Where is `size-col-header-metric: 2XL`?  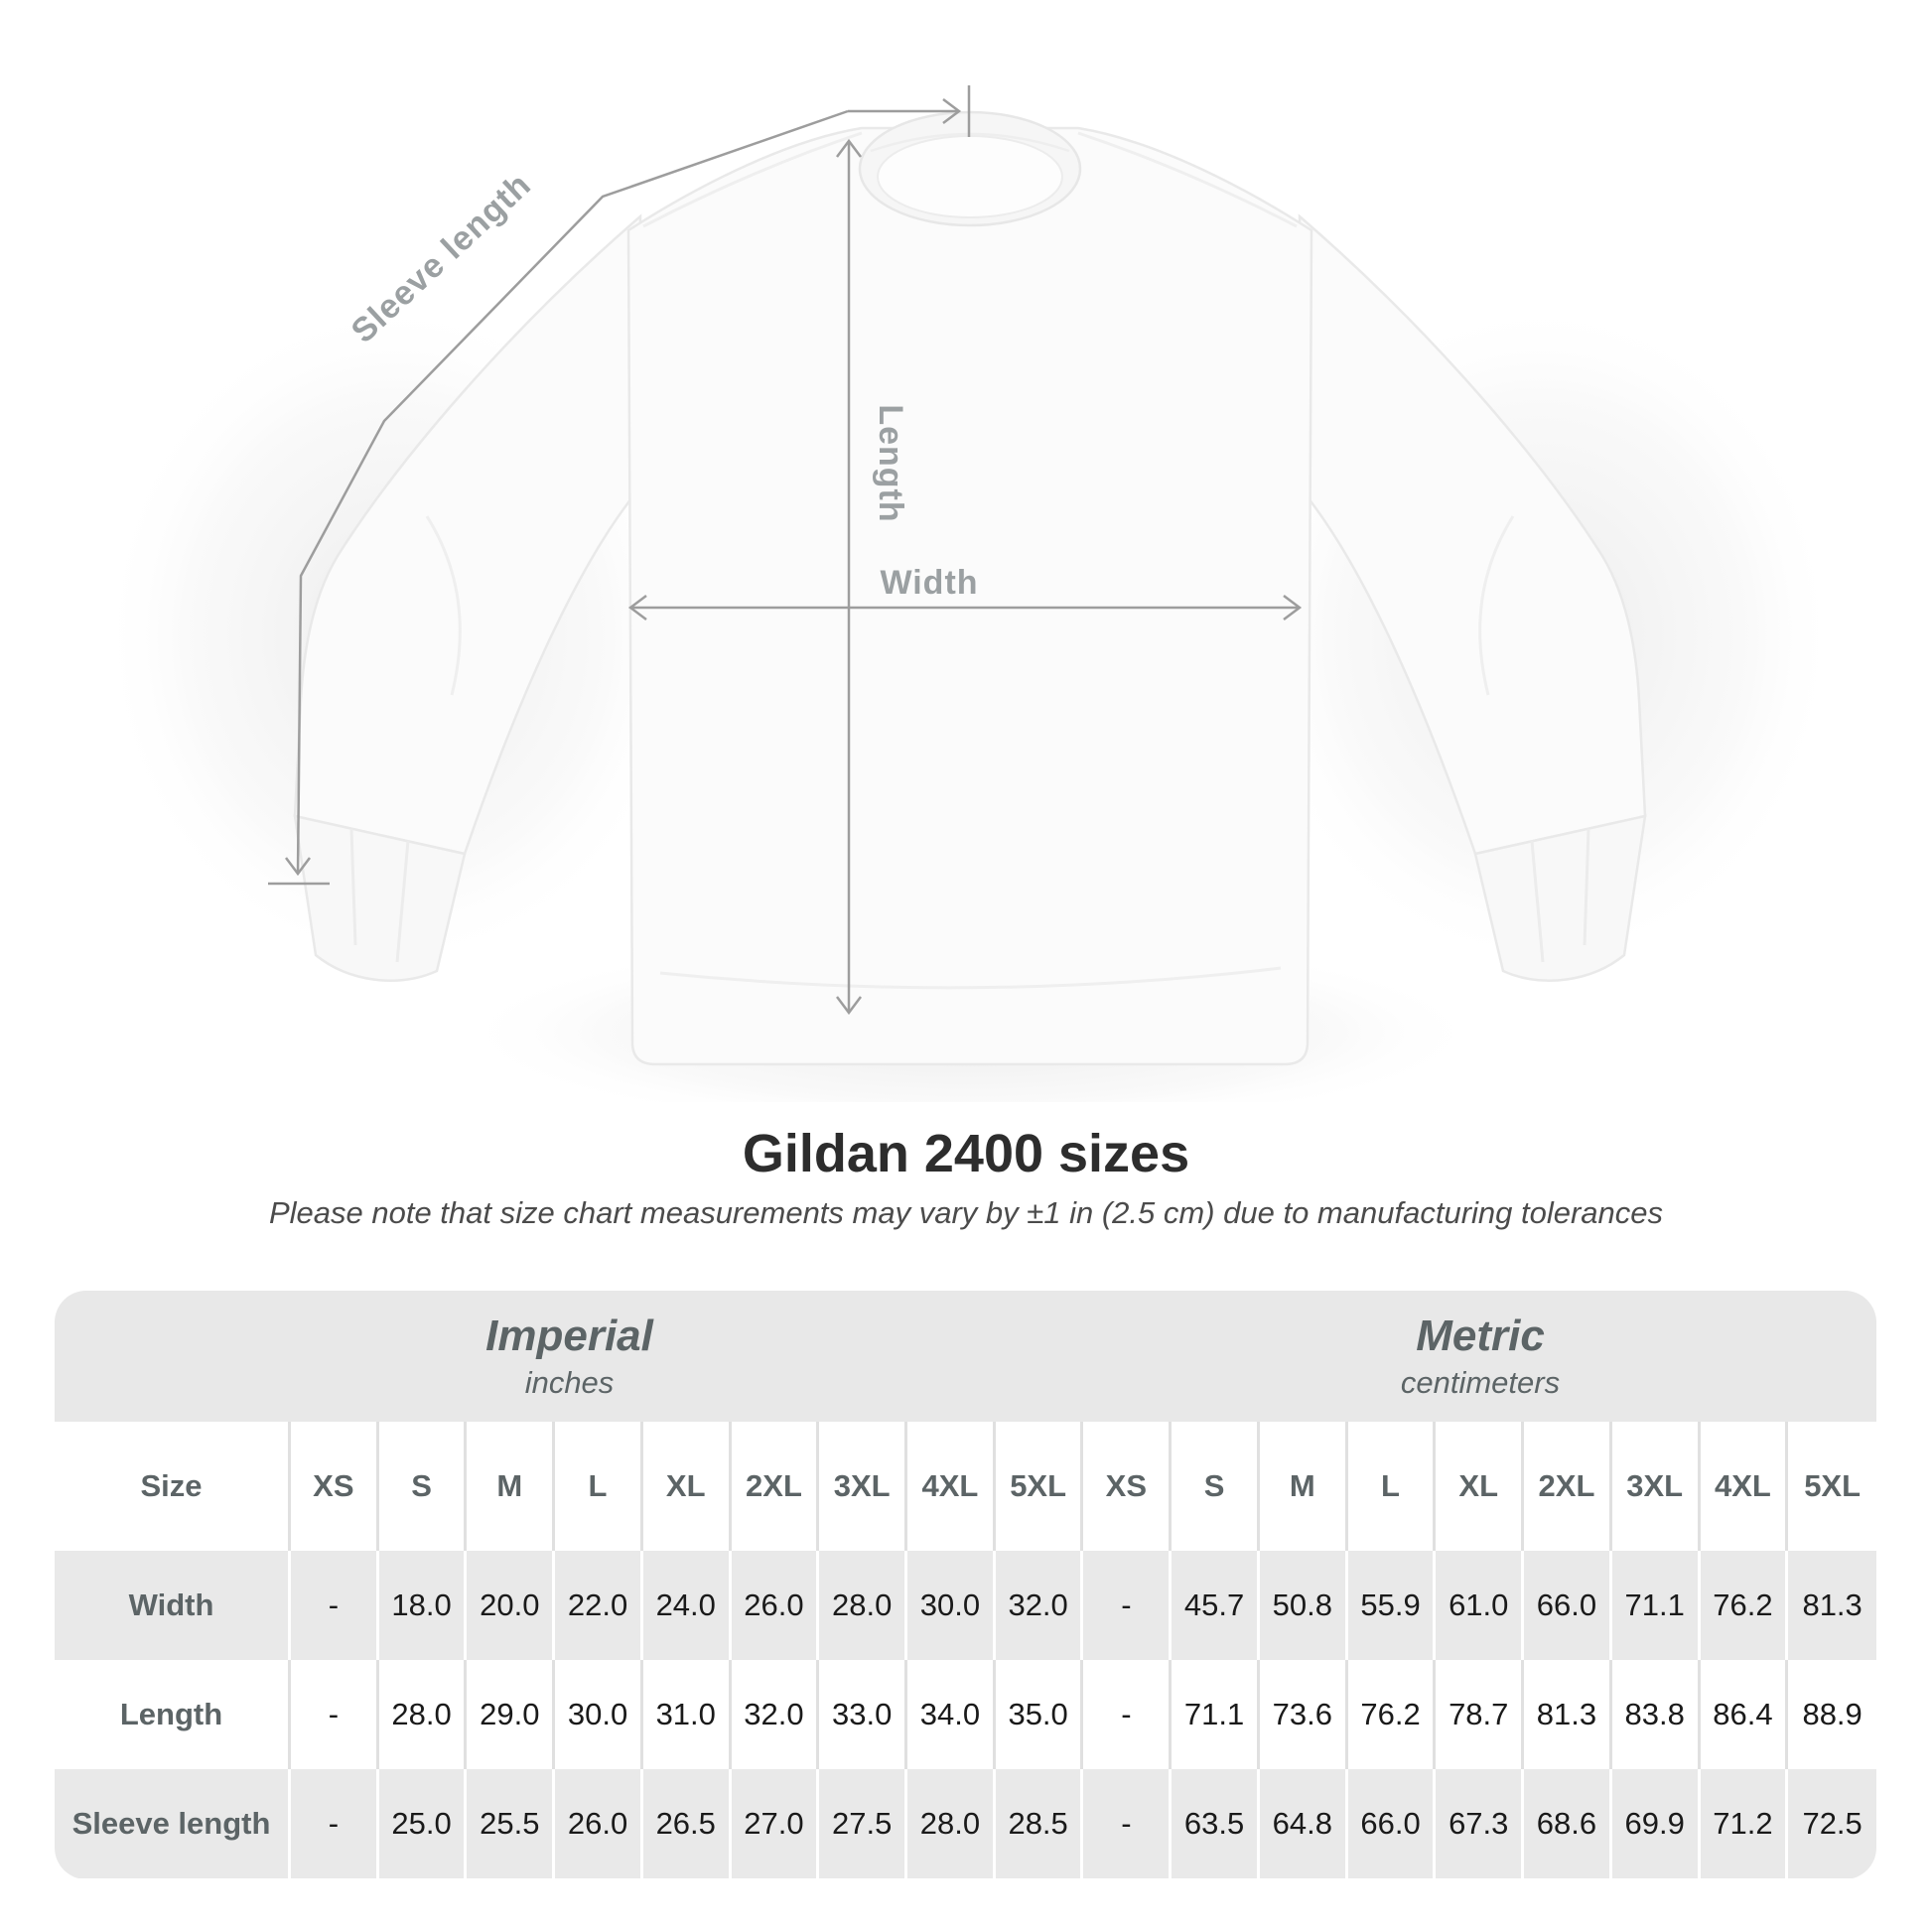 size-col-header-metric: 2XL is located at coordinates (1568, 1486).